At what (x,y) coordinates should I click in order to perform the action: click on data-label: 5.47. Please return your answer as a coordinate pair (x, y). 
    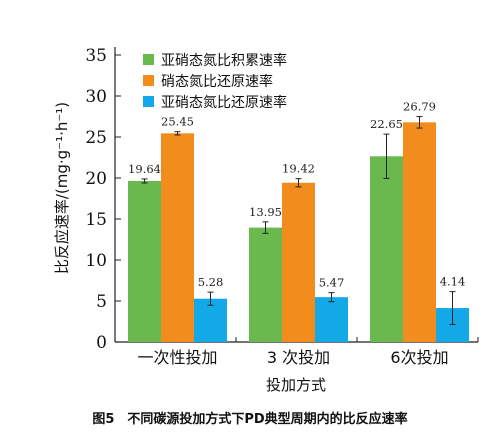
    Looking at the image, I should click on (332, 283).